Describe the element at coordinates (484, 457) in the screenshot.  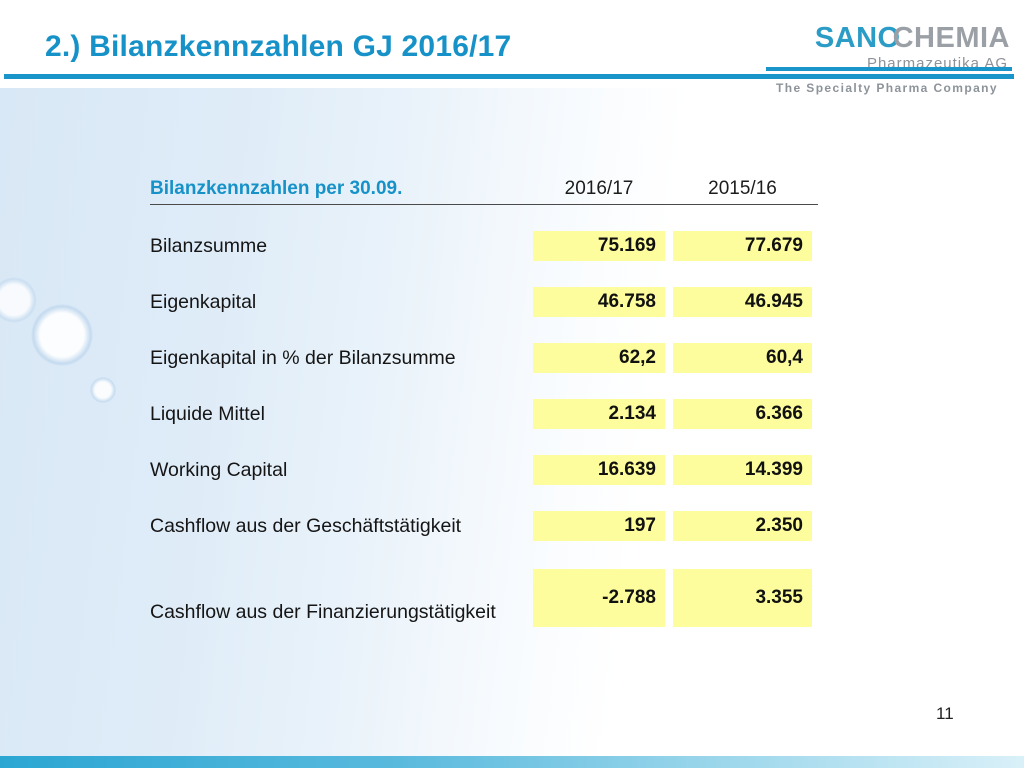
I see `table-row: Working Capital 16.639 14.399` at that location.